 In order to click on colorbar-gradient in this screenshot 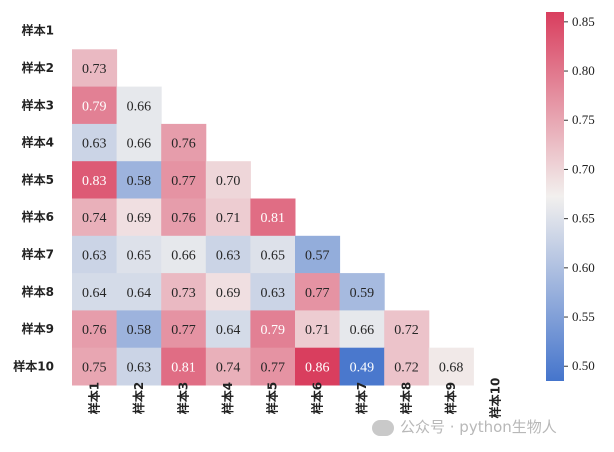, I will do `click(555, 196)`.